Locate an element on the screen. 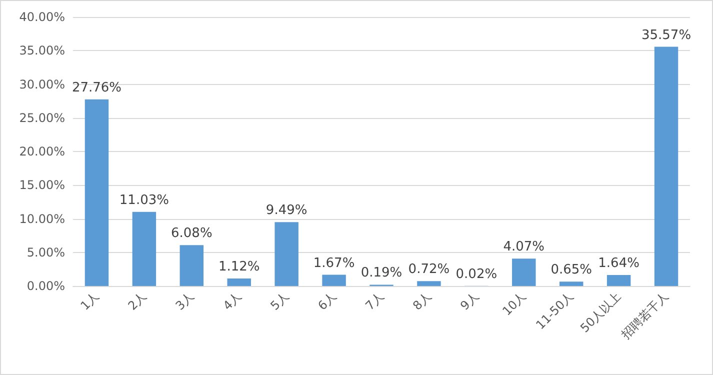 This screenshot has width=713, height=375. x-tick-label: 4人 is located at coordinates (232, 301).